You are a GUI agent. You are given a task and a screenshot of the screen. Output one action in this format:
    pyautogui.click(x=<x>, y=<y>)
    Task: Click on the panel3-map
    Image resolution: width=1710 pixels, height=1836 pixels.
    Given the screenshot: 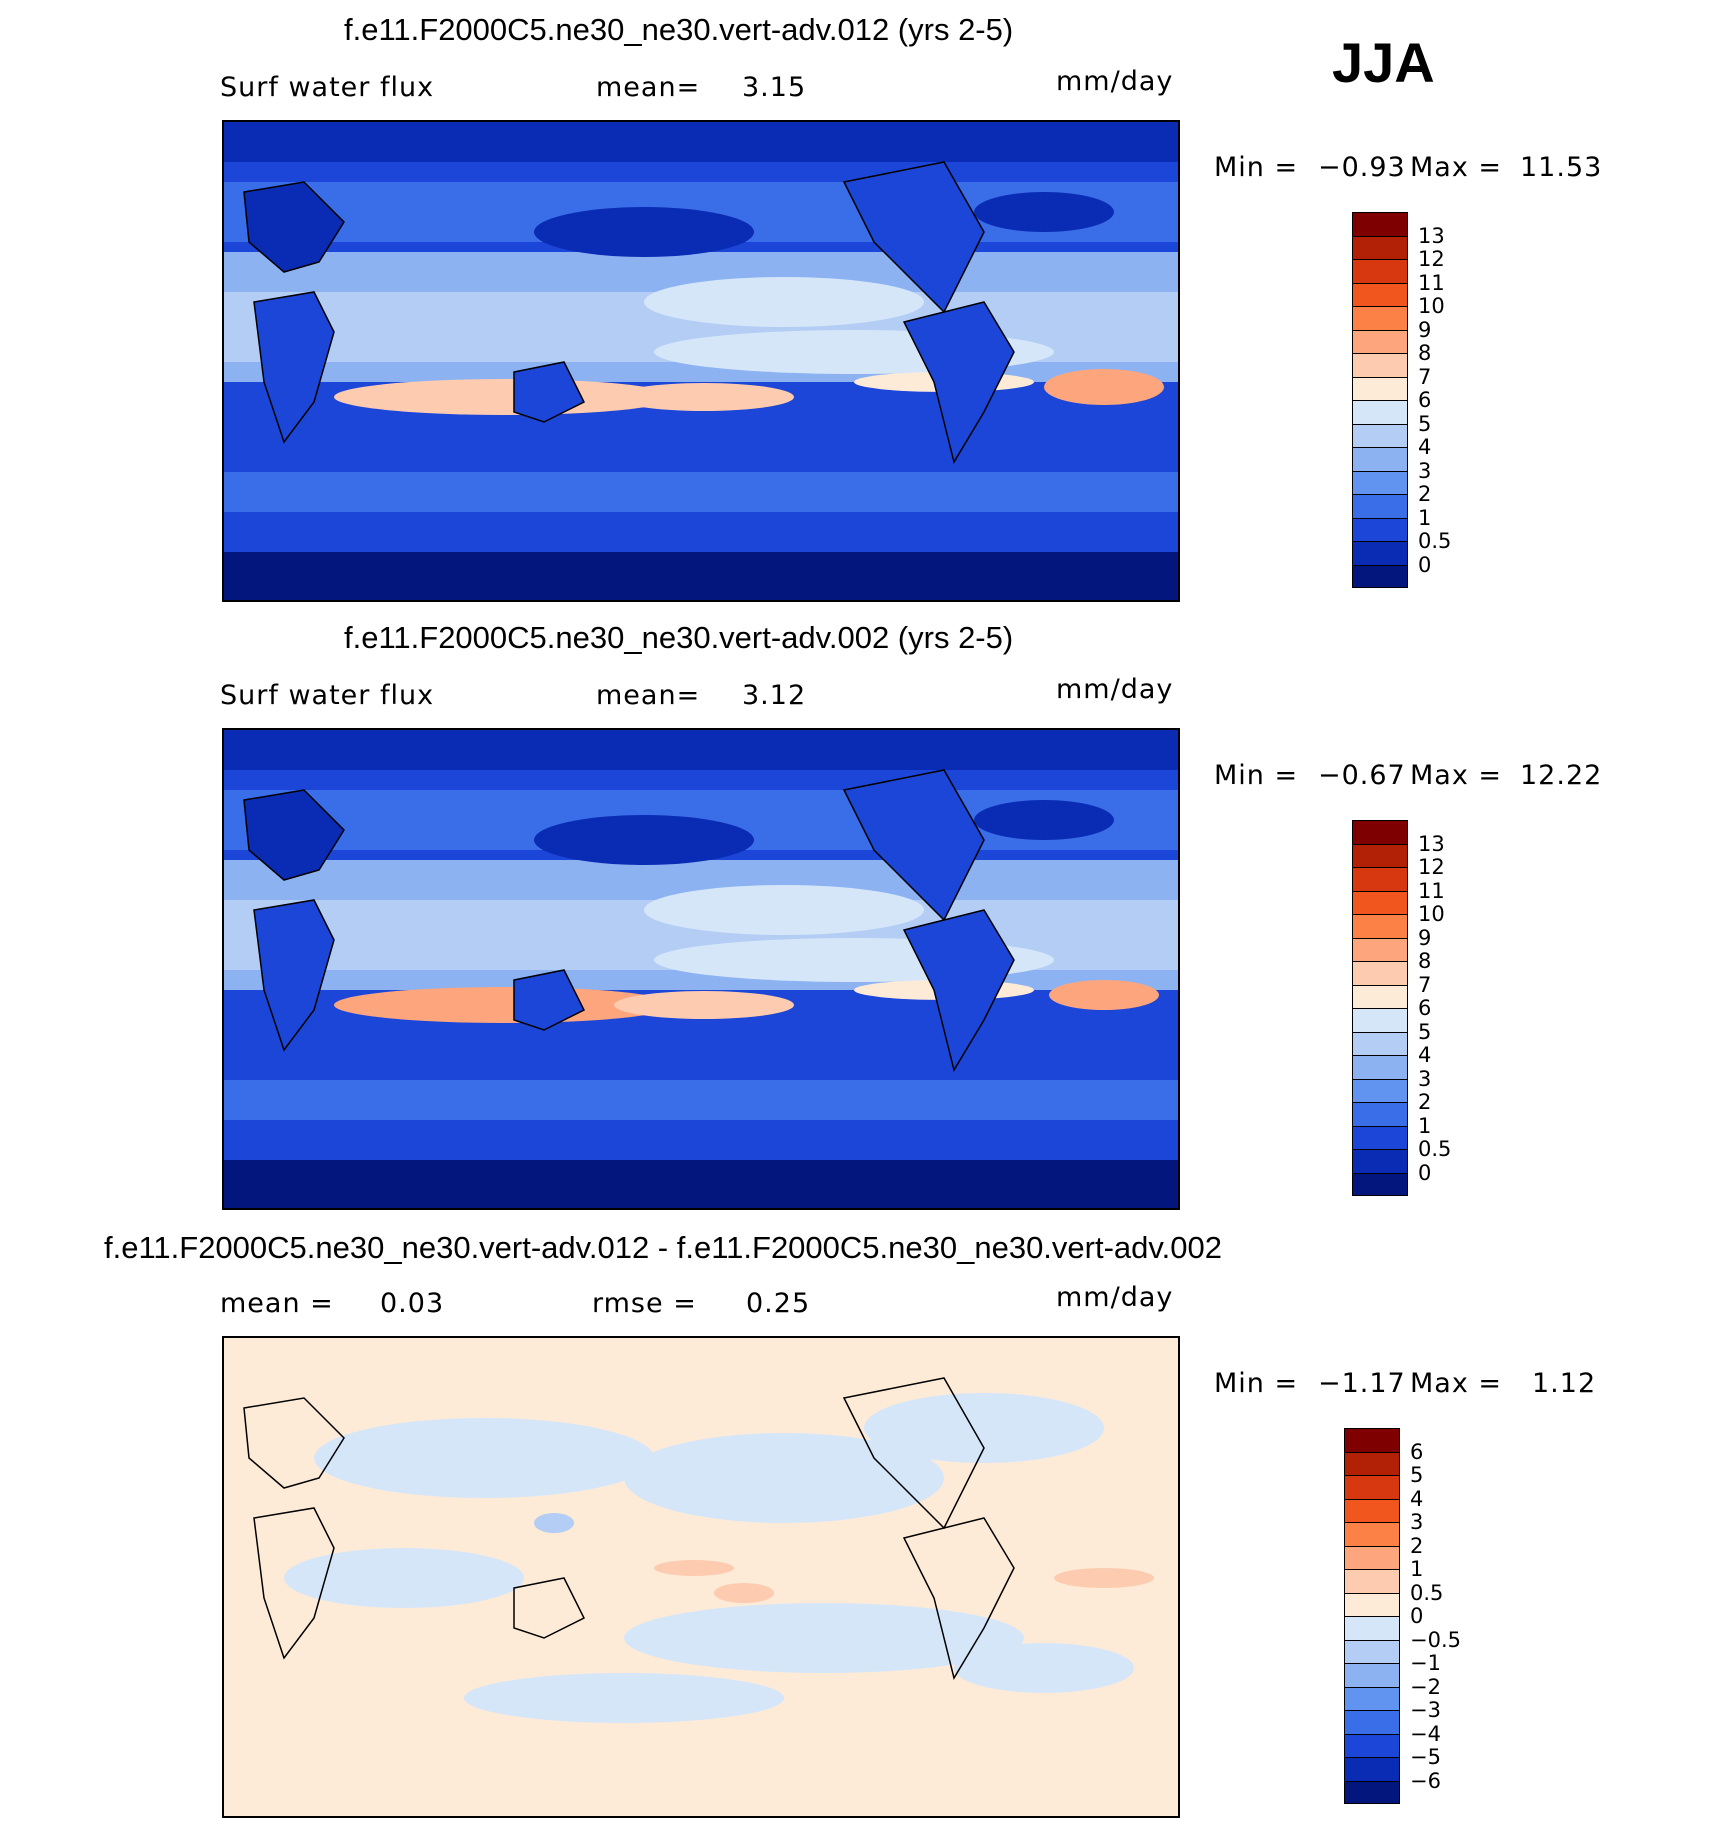 What is the action you would take?
    pyautogui.click(x=701, y=1577)
    